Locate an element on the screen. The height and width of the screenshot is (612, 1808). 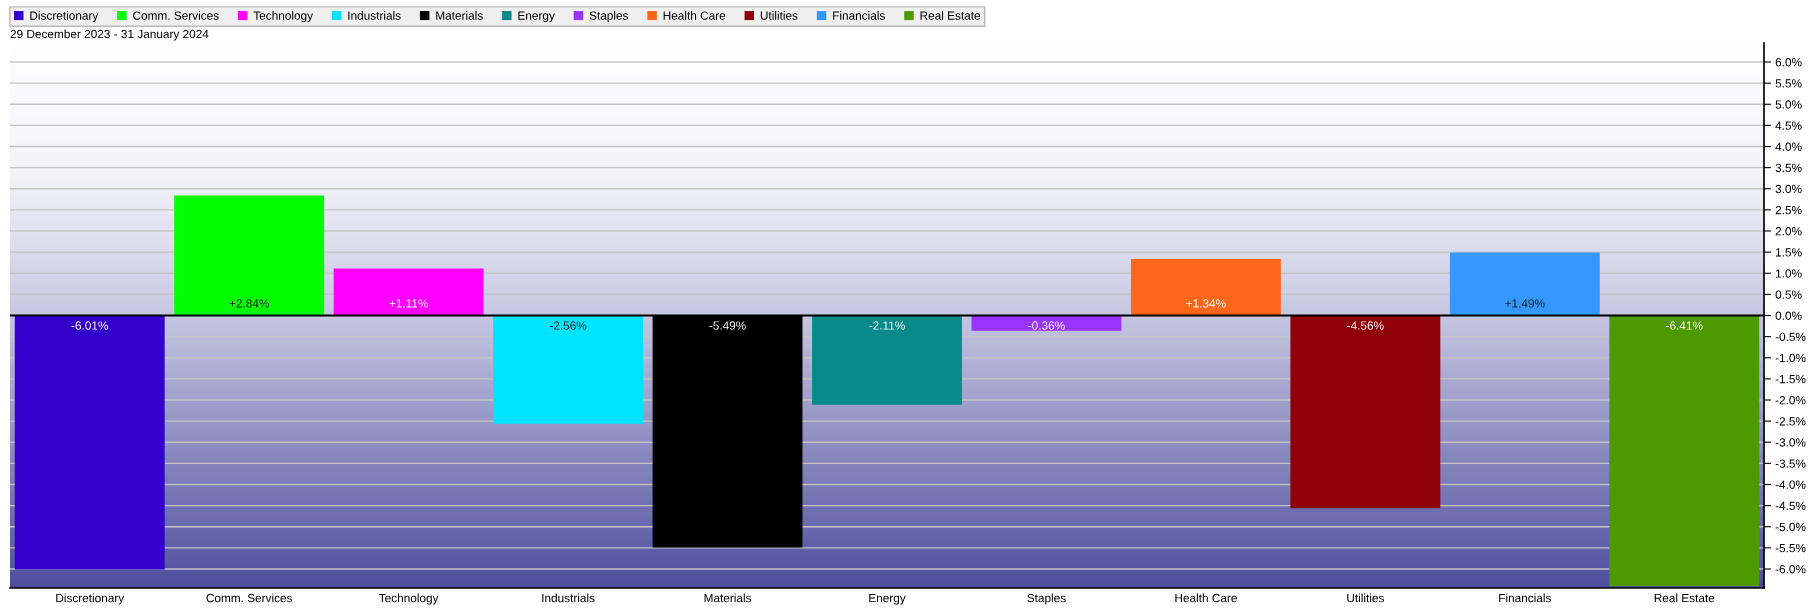
data-label: -0.36% is located at coordinates (1046, 325).